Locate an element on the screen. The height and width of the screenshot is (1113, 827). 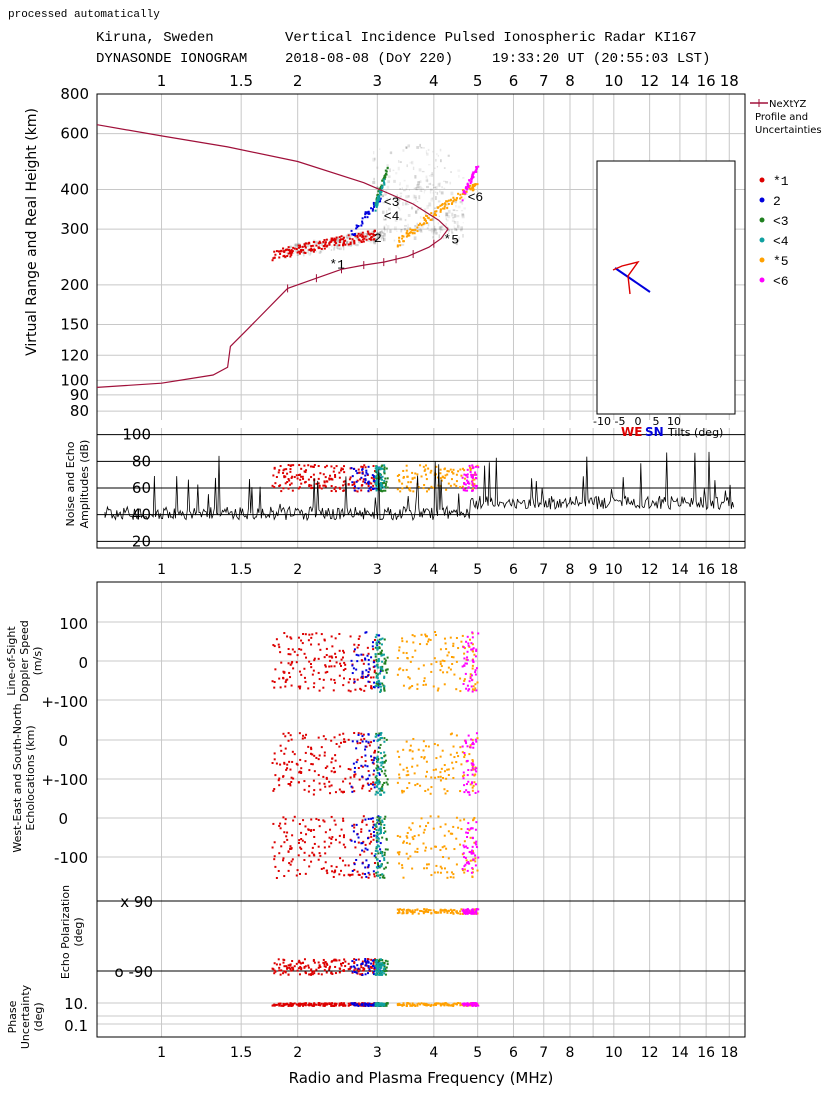
mid-freq-tick: 3 is located at coordinates (377, 570).